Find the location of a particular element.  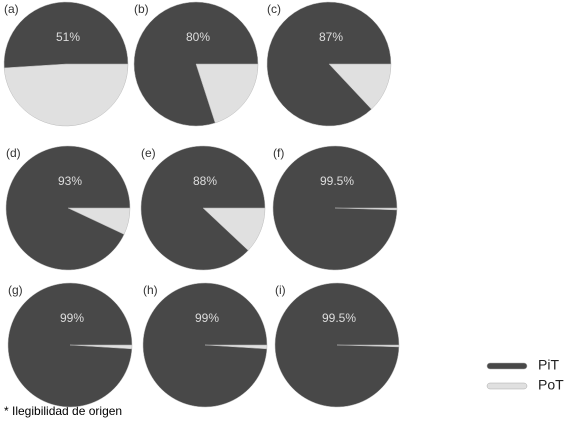

pie-title: (c) is located at coordinates (274, 9).